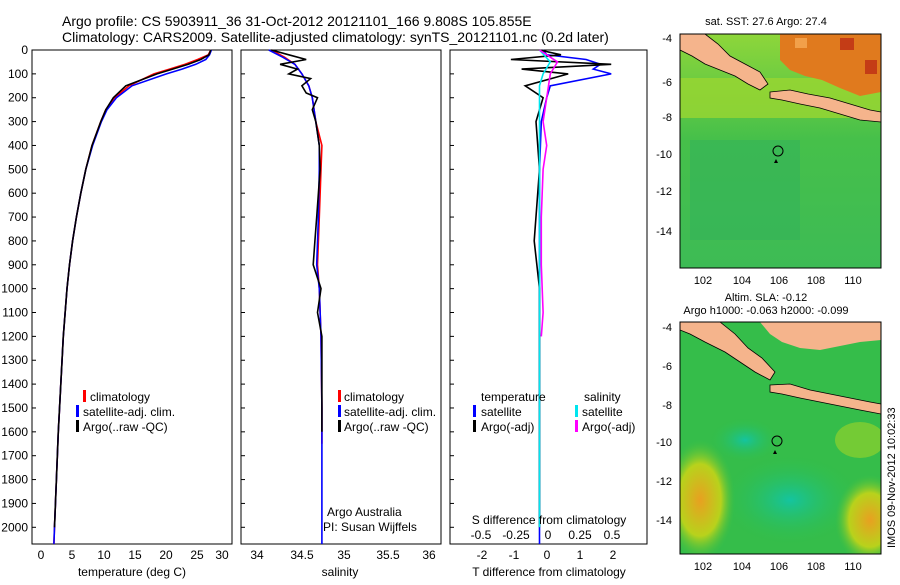 This screenshot has width=900, height=585. Describe the element at coordinates (779, 567) in the screenshot. I see `sla-xtick-2: 106` at that location.